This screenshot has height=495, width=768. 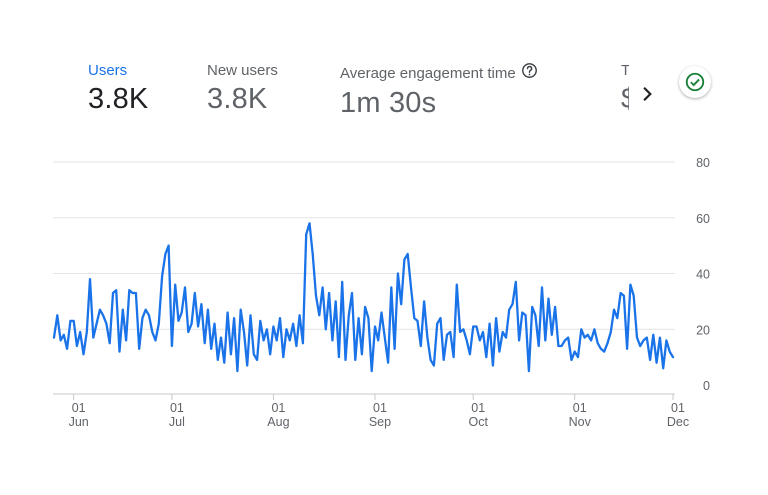 I want to click on status-button, so click(x=695, y=82).